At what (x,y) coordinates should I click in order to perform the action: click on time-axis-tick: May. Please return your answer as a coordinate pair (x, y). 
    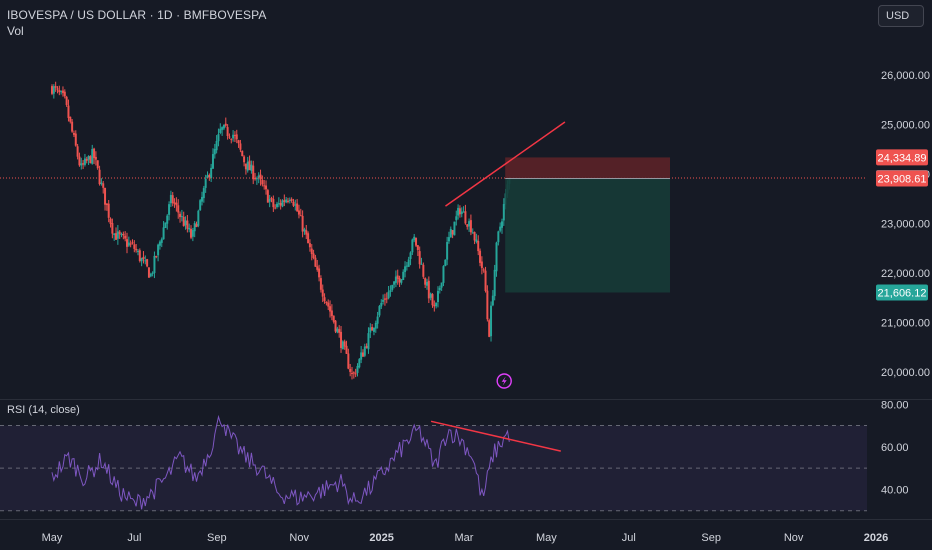
    Looking at the image, I should click on (546, 538).